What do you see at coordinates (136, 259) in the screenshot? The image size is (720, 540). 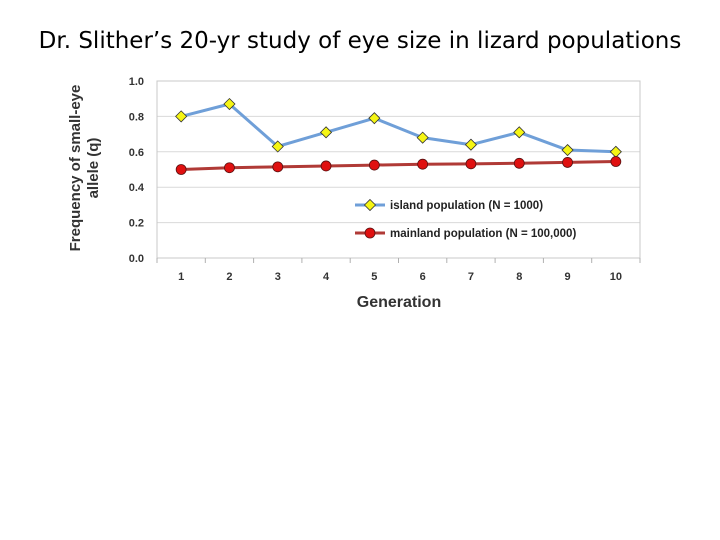 I see `y-tick-label: 0.0` at bounding box center [136, 259].